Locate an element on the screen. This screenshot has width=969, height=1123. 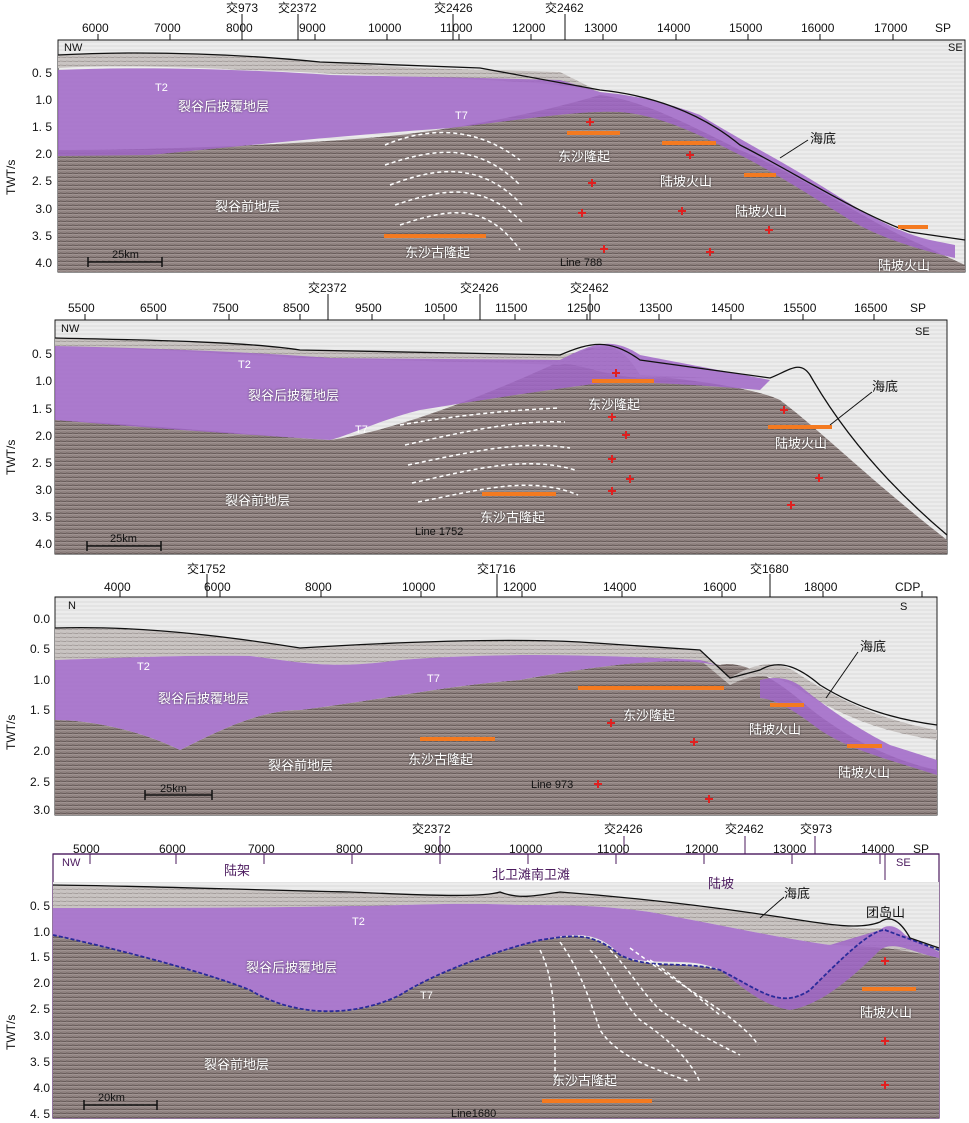
y-tick: 3. 5 is located at coordinates (41, 517).